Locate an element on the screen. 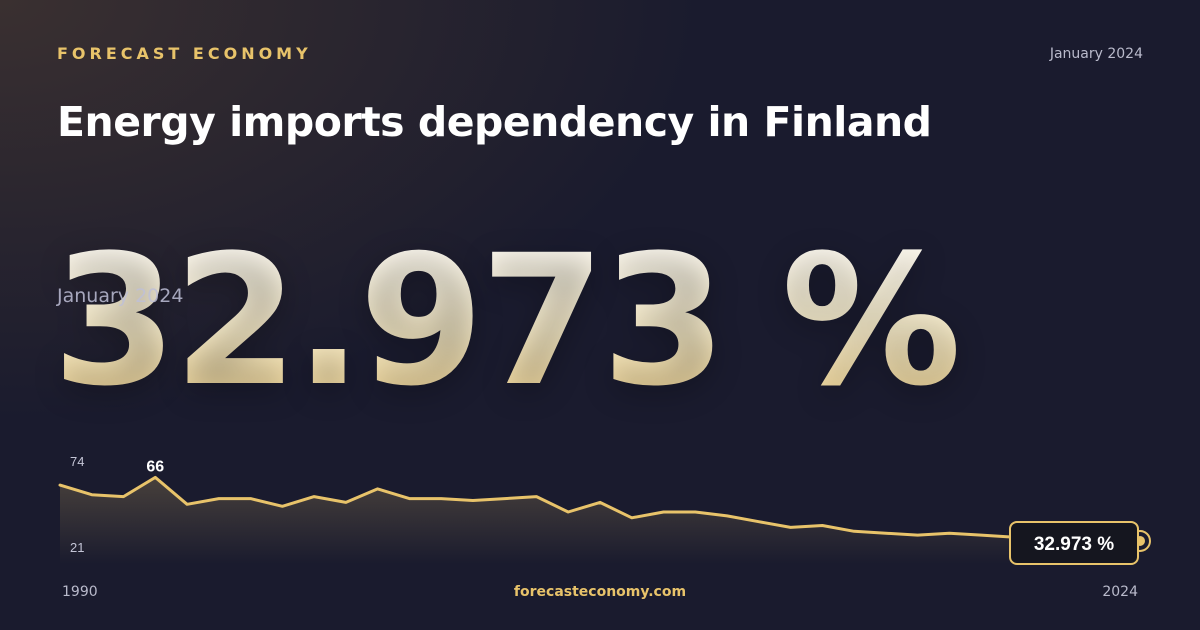  x-axis-start: 1990 is located at coordinates (80, 592).